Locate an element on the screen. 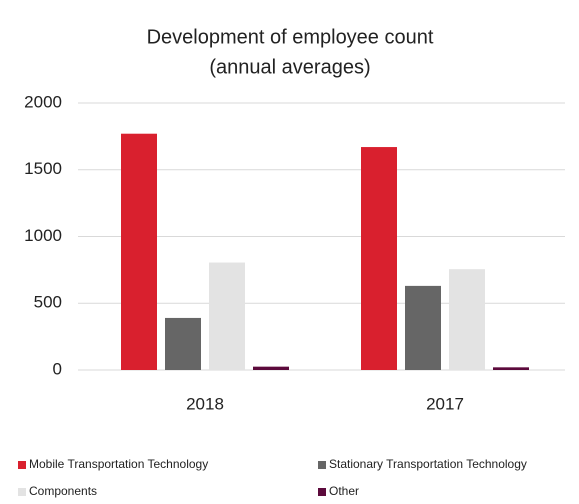 The height and width of the screenshot is (504, 579). legend-label: Components is located at coordinates (63, 491).